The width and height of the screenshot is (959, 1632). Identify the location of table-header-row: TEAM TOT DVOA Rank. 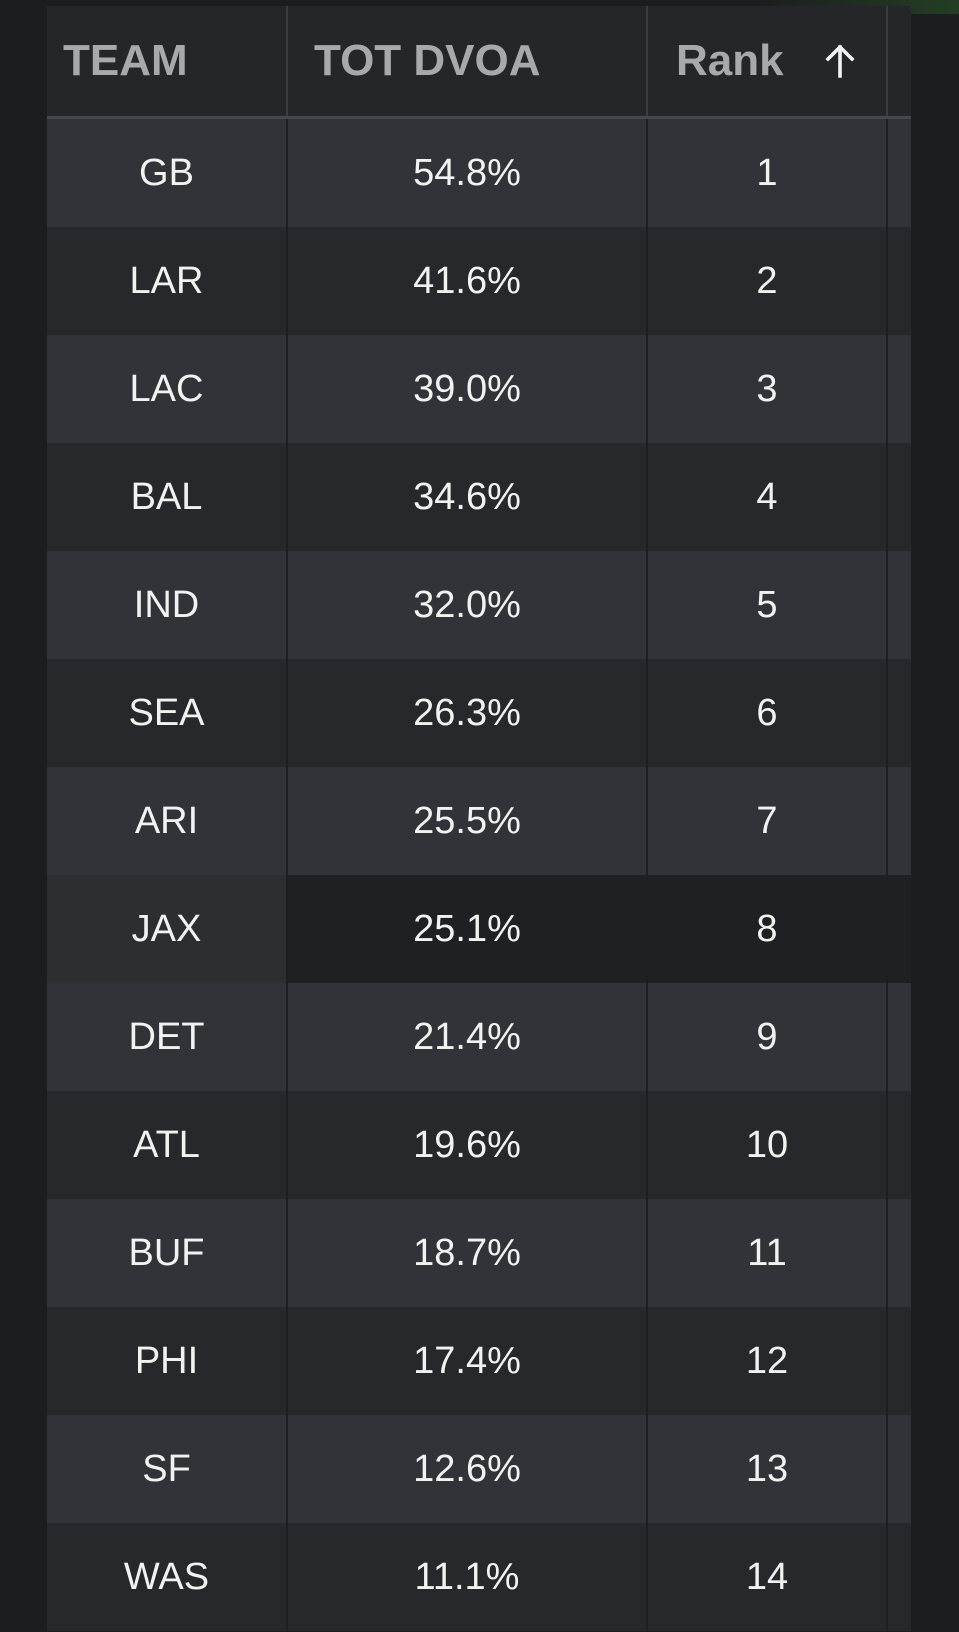
(479, 62).